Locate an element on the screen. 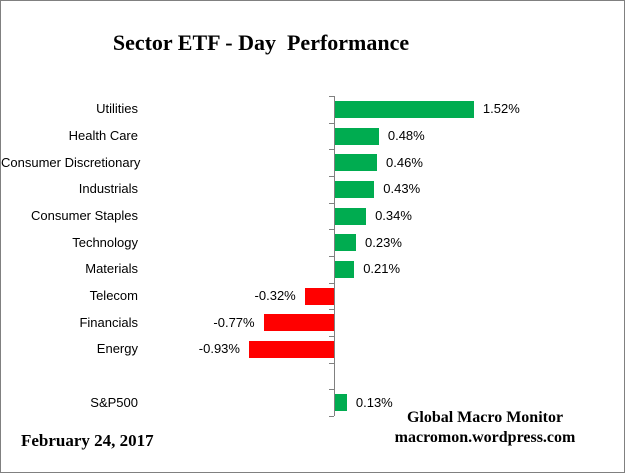 This screenshot has width=625, height=473. value-label: -0.32% is located at coordinates (275, 295).